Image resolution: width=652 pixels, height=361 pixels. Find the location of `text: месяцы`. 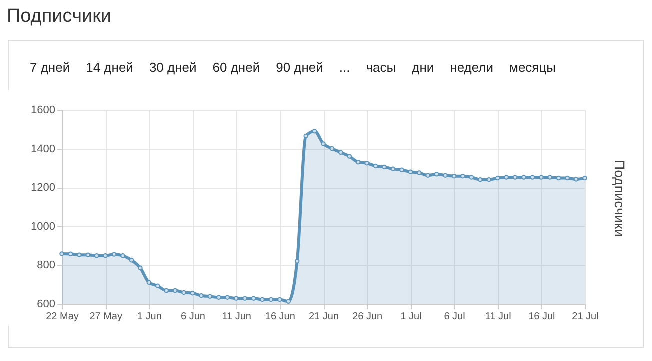

text: месяцы is located at coordinates (533, 68).